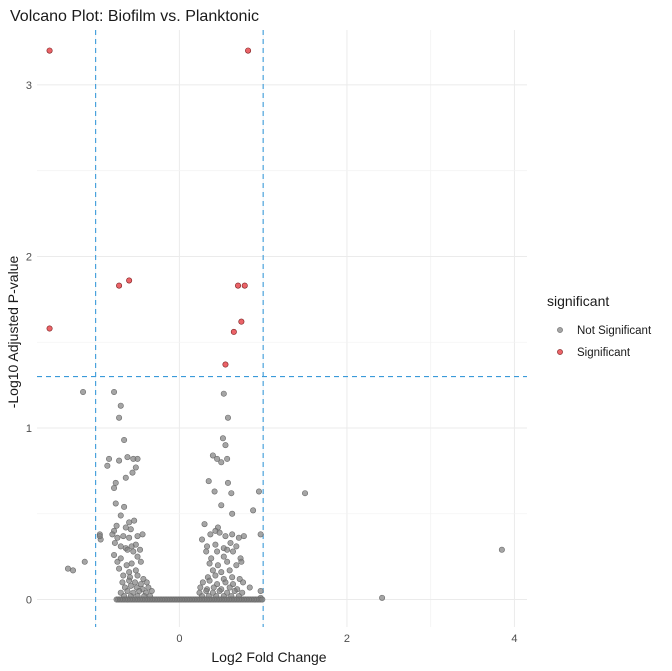 The width and height of the screenshot is (672, 671). I want to click on legend-label-significant: Significant, so click(604, 353).